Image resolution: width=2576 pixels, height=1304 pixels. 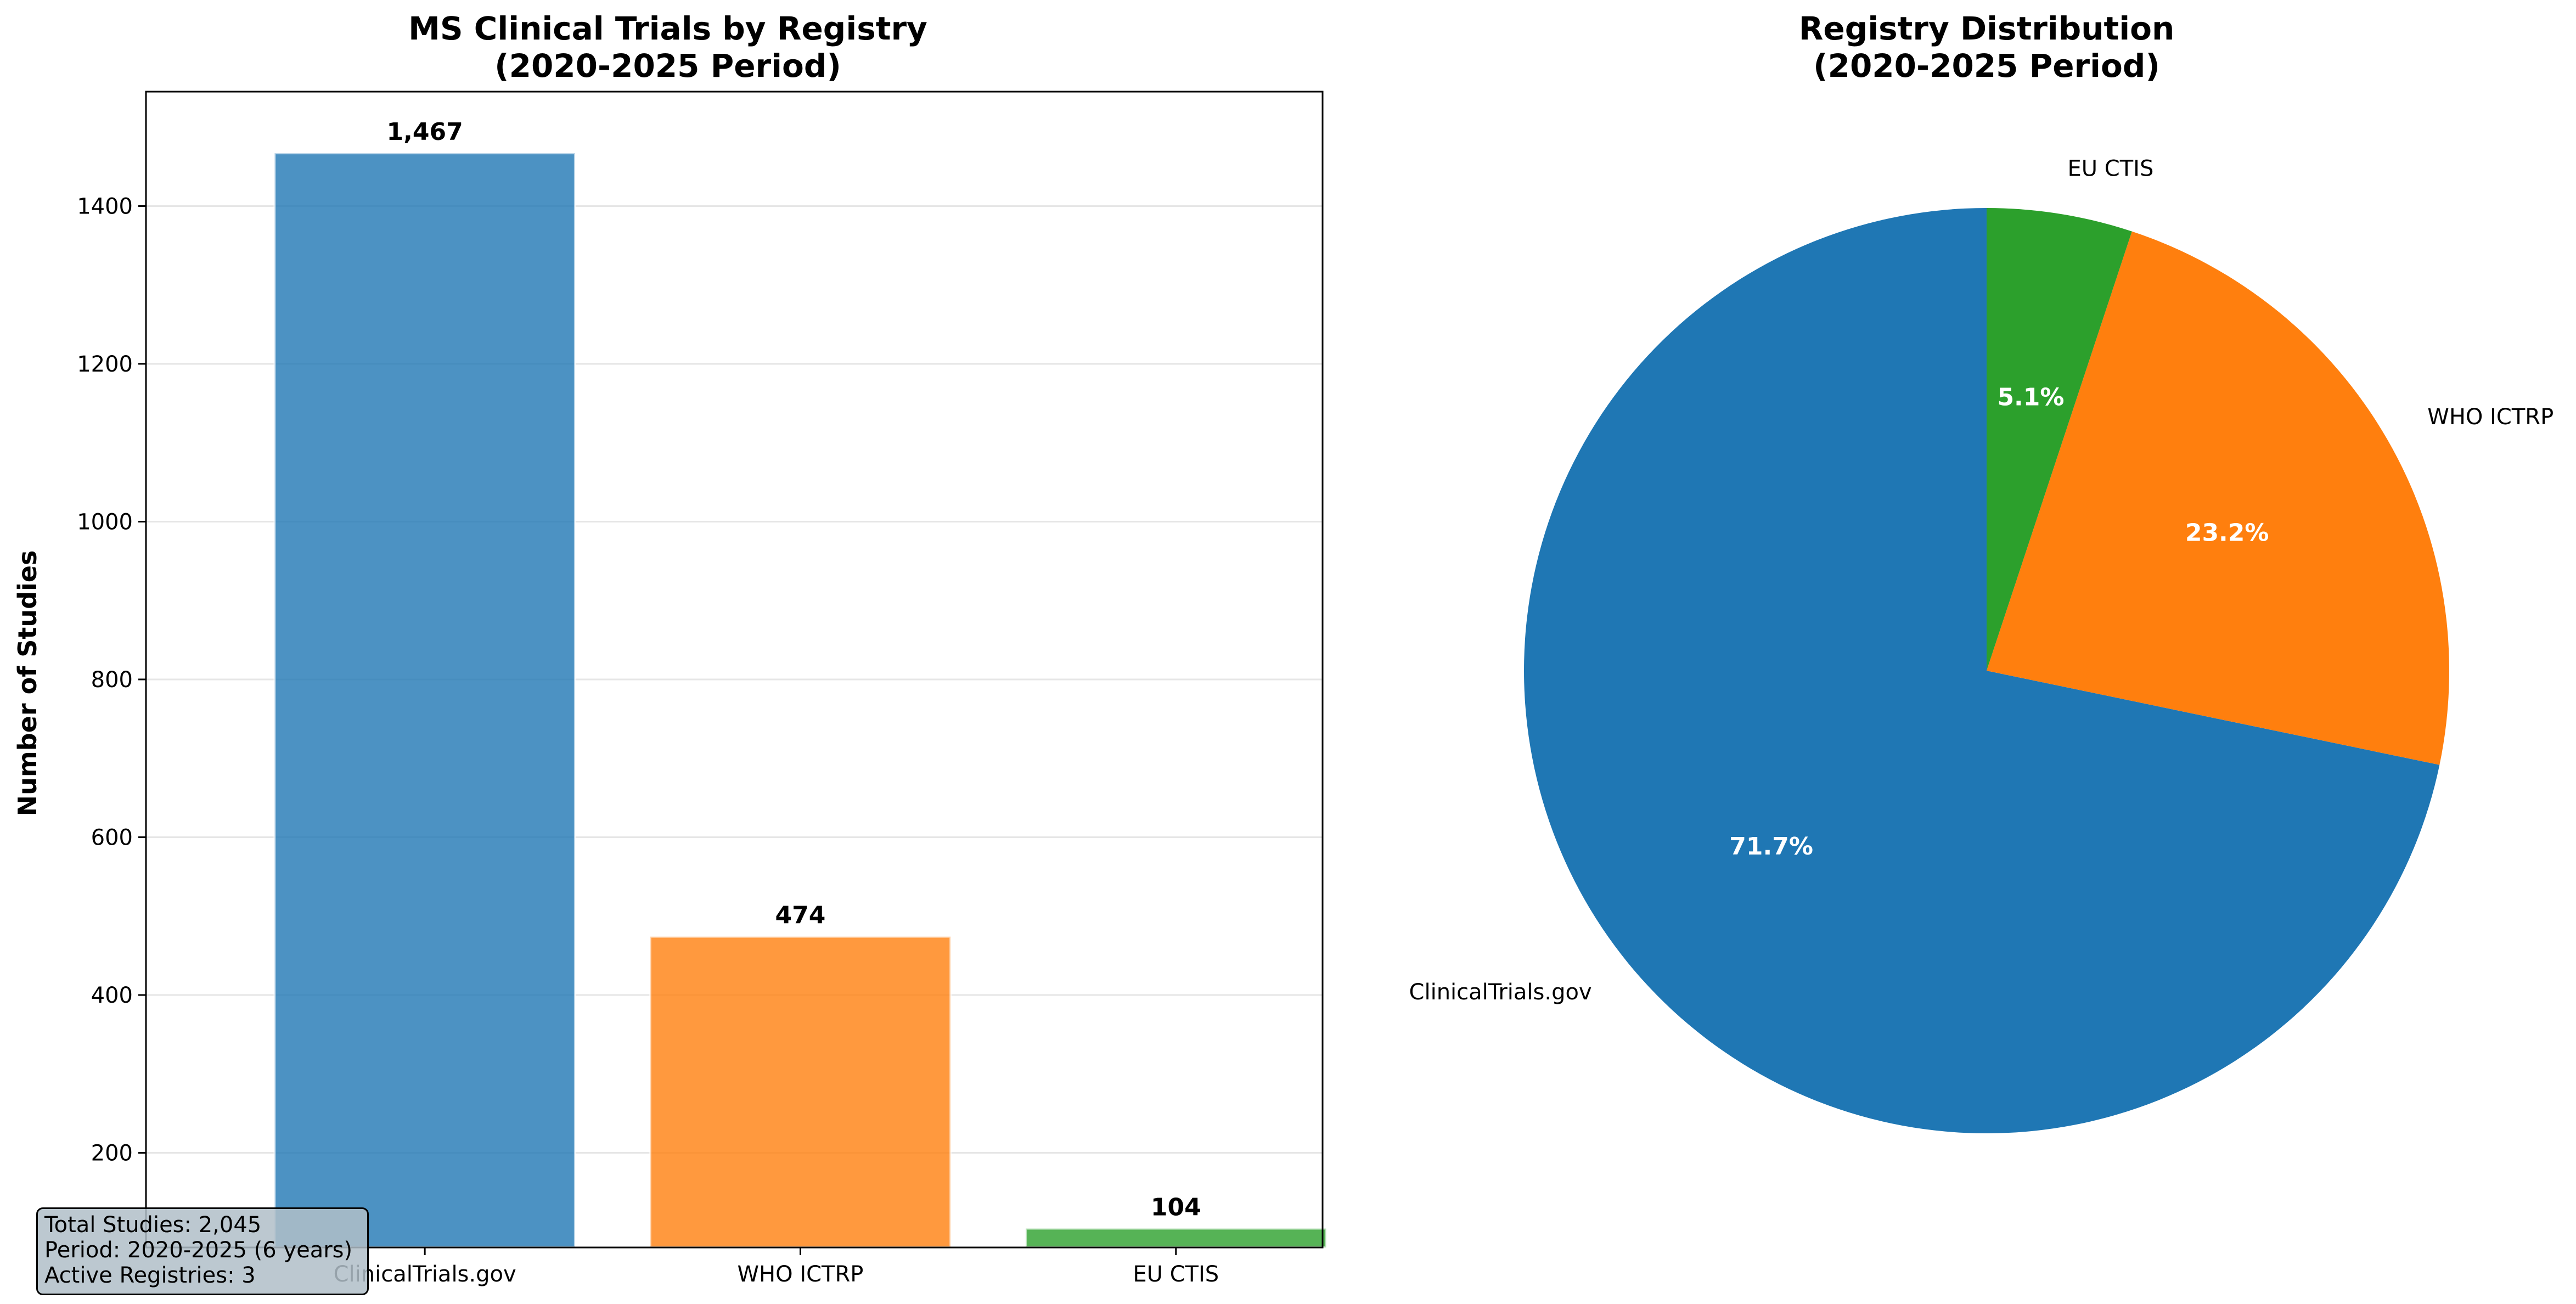 What do you see at coordinates (112, 838) in the screenshot?
I see `y-tick-label: 600` at bounding box center [112, 838].